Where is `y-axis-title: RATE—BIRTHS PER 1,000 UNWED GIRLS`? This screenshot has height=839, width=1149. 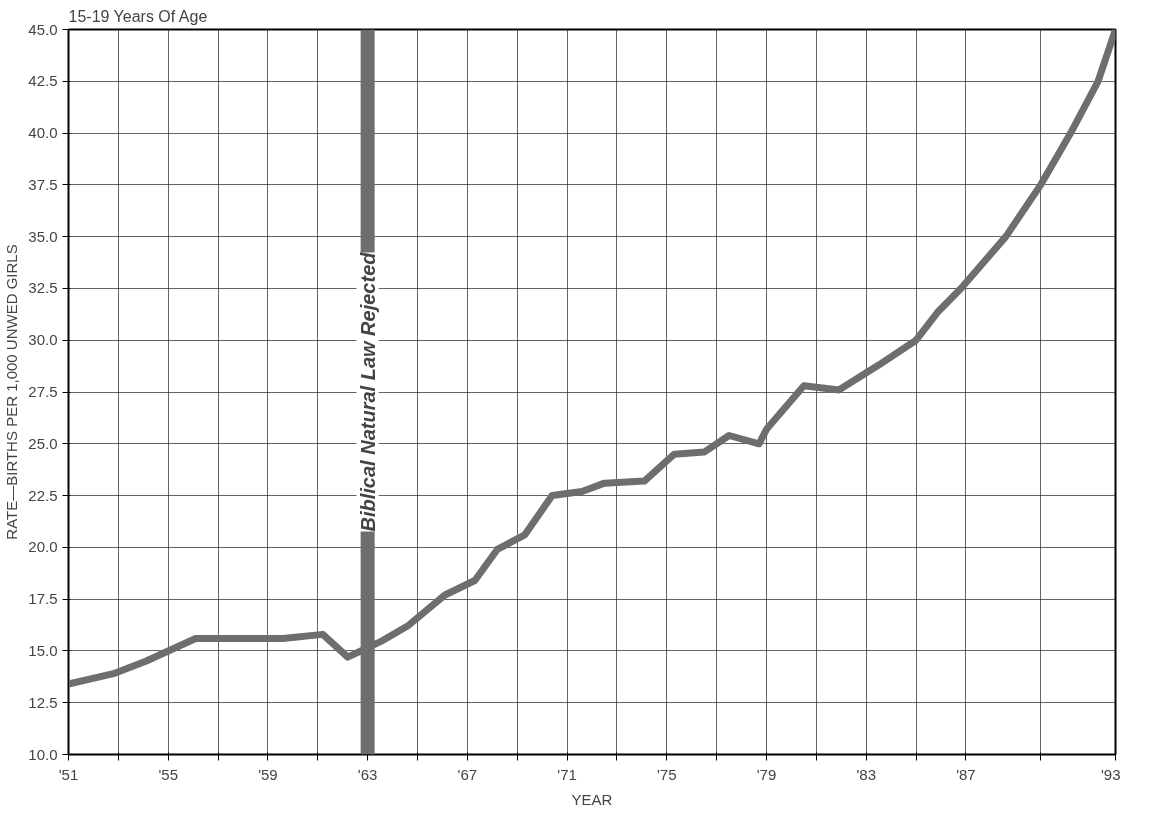 y-axis-title: RATE—BIRTHS PER 1,000 UNWED GIRLS is located at coordinates (12, 392).